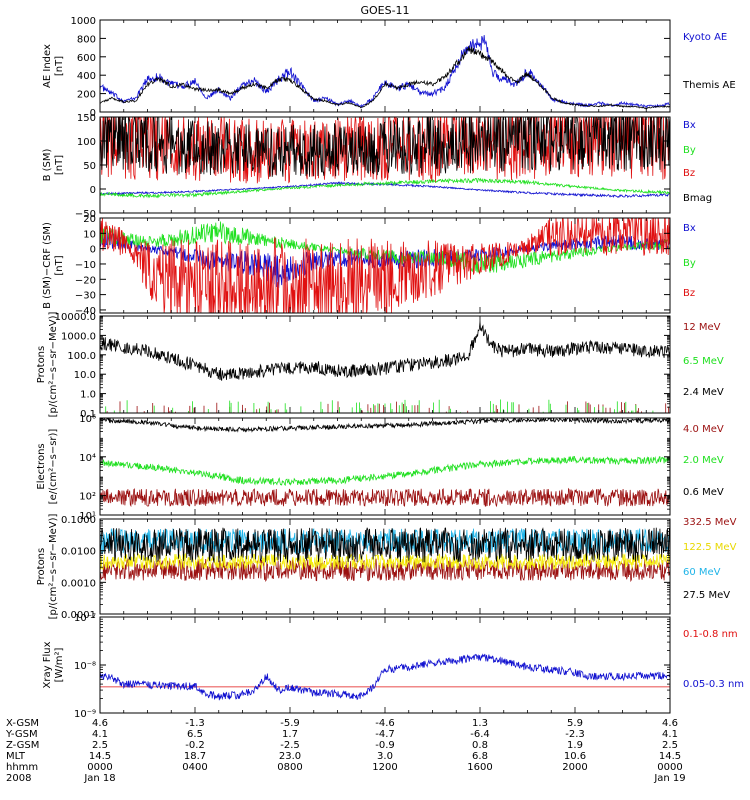 The height and width of the screenshot is (800, 750). What do you see at coordinates (575, 745) in the screenshot?
I see `ephemeris-value-zgsm: 1.9` at bounding box center [575, 745].